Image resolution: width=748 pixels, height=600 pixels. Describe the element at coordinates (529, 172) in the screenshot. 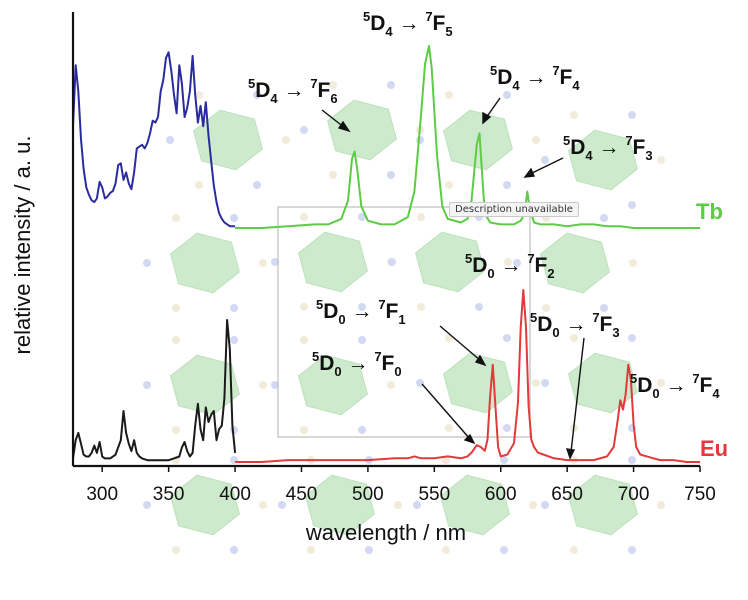

I see `arrow-tb-7f3-head` at that location.